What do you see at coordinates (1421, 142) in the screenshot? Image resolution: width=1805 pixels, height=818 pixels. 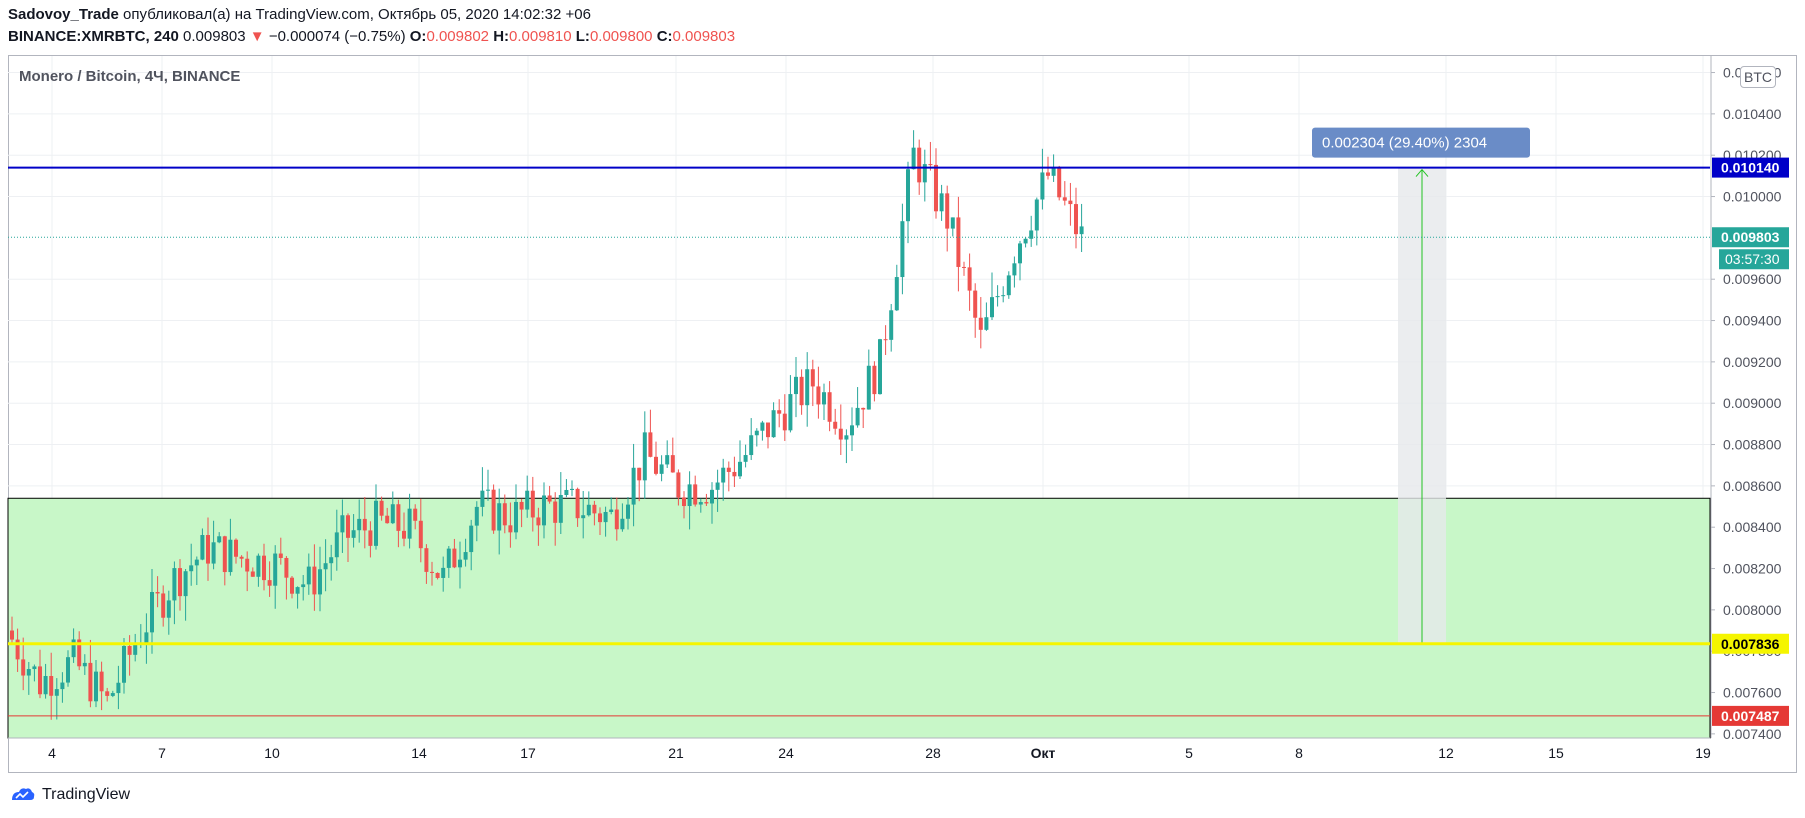 I see `measure-label-box` at bounding box center [1421, 142].